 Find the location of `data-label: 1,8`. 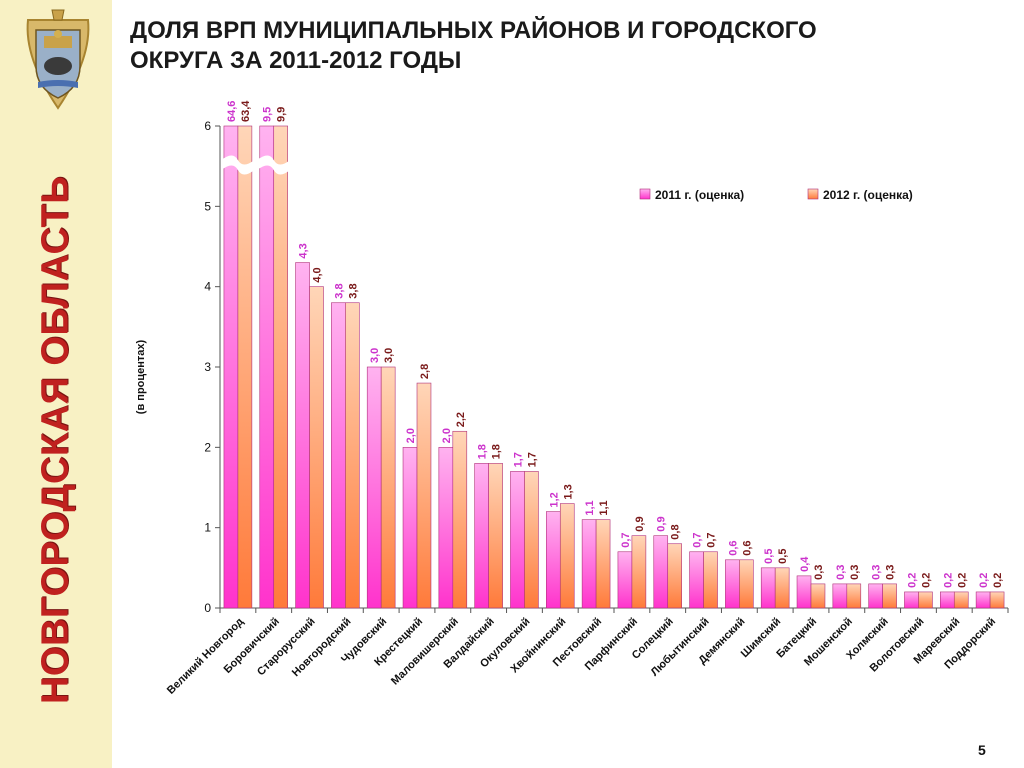

data-label: 1,8 is located at coordinates (497, 451).